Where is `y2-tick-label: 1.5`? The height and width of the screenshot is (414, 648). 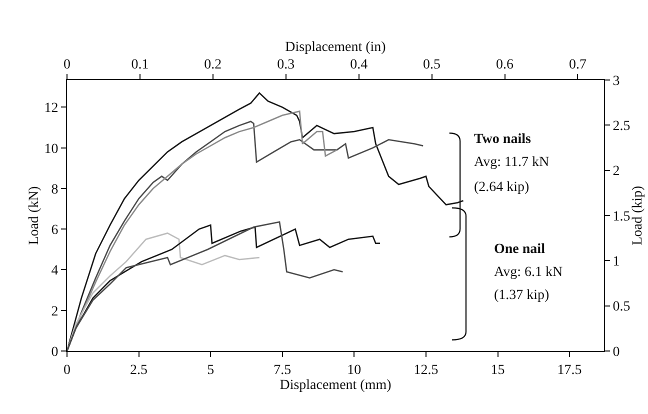 y2-tick-label: 1.5 is located at coordinates (621, 216).